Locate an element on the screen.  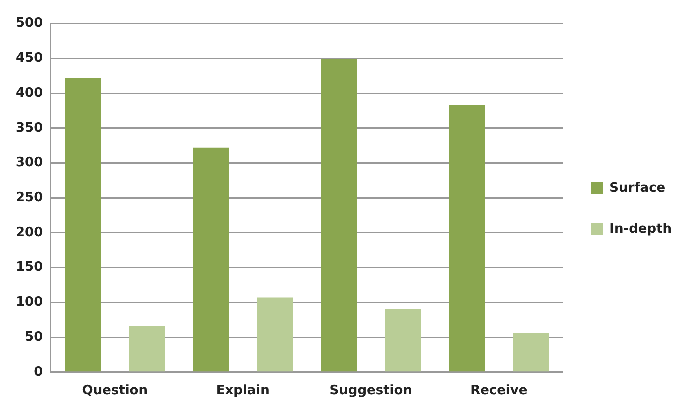
y-tick-label: 300 is located at coordinates (30, 163).